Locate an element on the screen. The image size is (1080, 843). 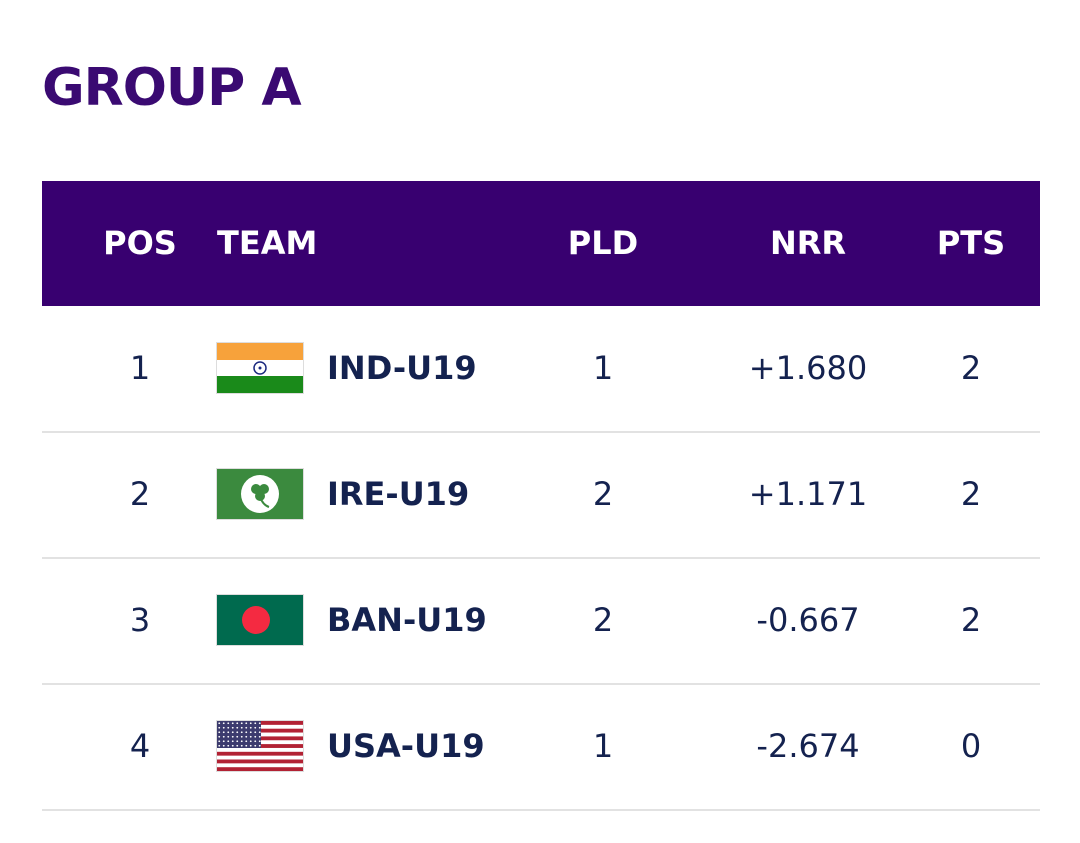
net-run-rate: -0.667 is located at coordinates (808, 620).